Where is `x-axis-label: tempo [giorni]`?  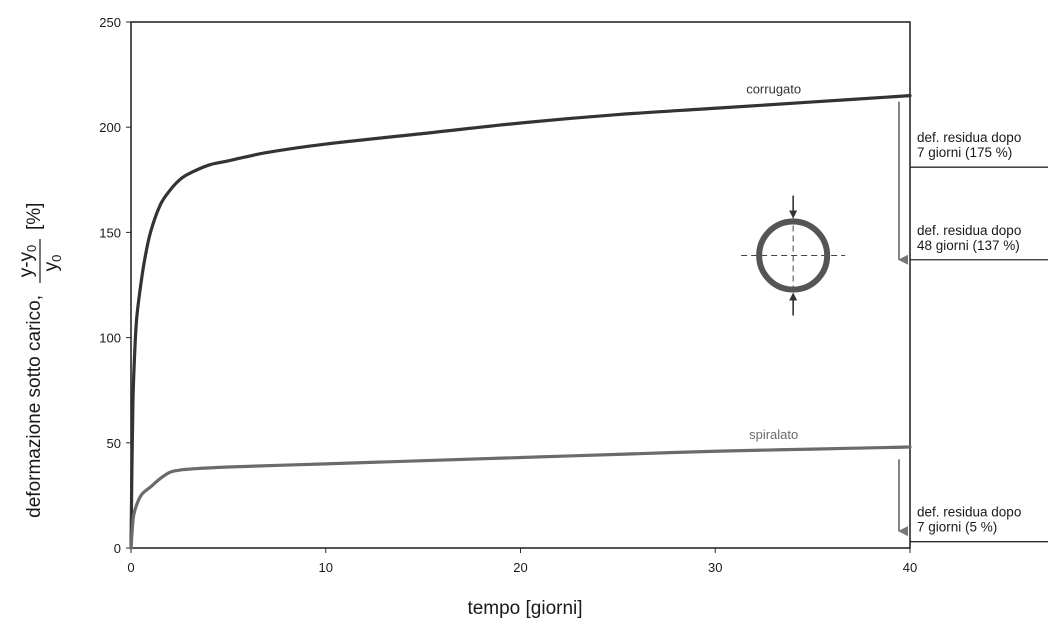
x-axis-label: tempo [giorni] is located at coordinates (524, 608).